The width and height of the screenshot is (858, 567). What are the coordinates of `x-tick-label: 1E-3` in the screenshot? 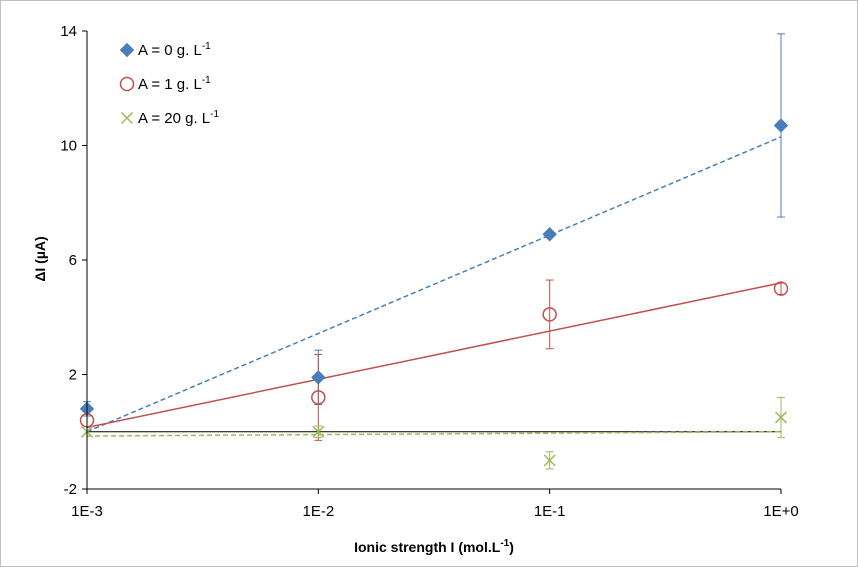 It's located at (87, 511).